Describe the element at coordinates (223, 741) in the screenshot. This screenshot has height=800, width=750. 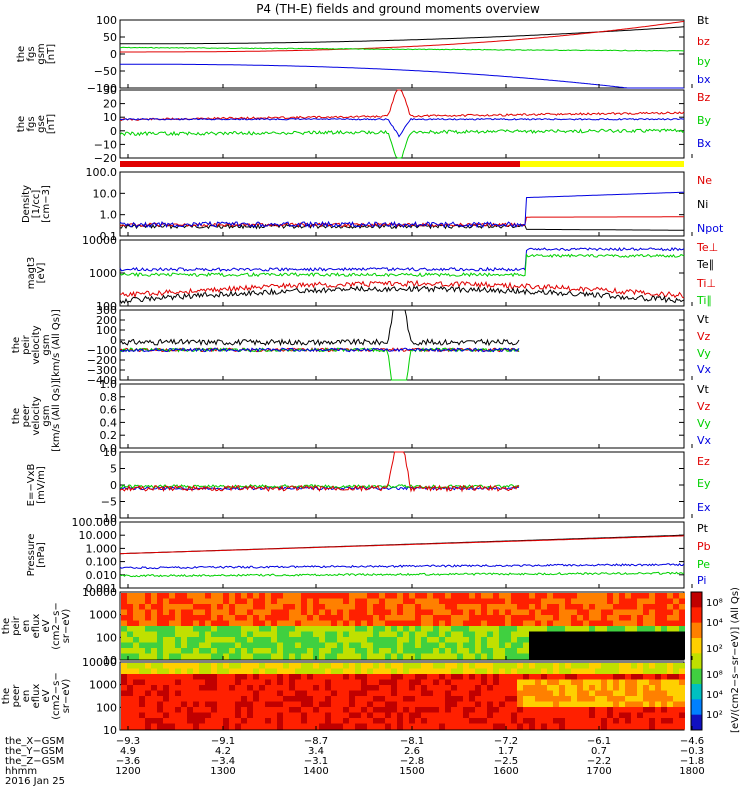
I see `x-tick-label: −9.1` at that location.